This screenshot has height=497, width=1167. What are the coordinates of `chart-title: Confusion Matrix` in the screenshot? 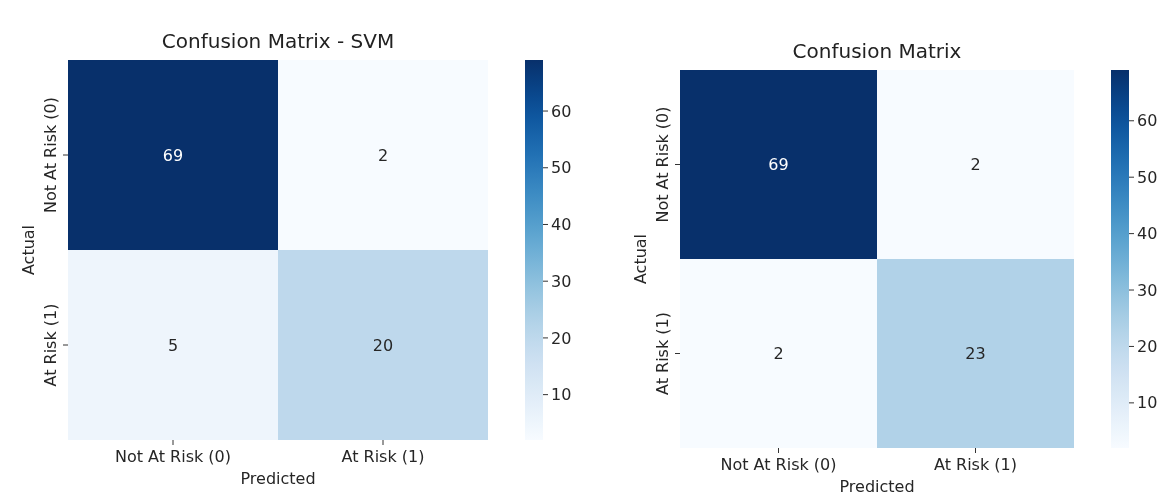 It's located at (877, 51).